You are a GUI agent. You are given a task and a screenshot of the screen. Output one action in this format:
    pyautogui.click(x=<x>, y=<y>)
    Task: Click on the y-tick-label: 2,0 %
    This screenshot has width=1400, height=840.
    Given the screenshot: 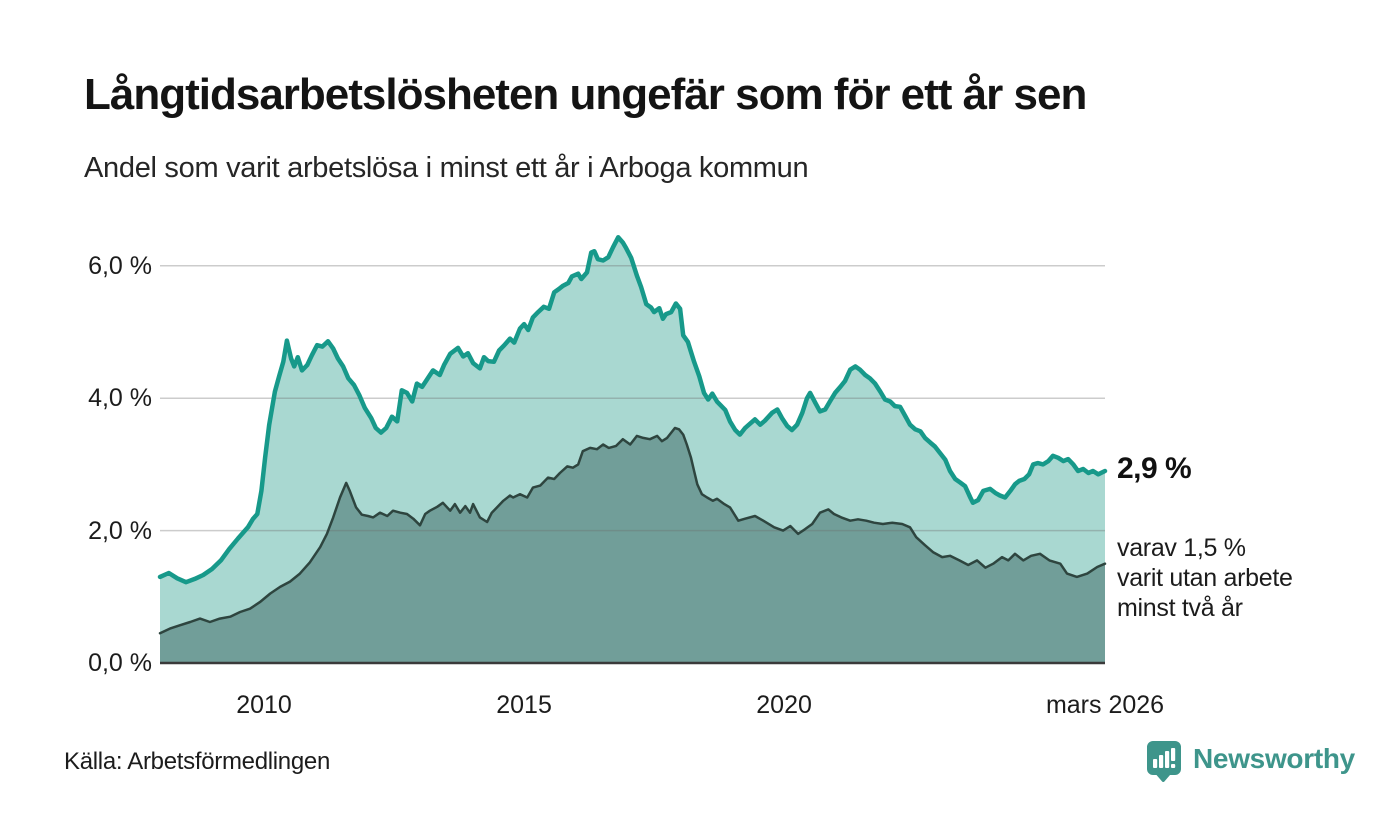 What is the action you would take?
    pyautogui.click(x=120, y=530)
    